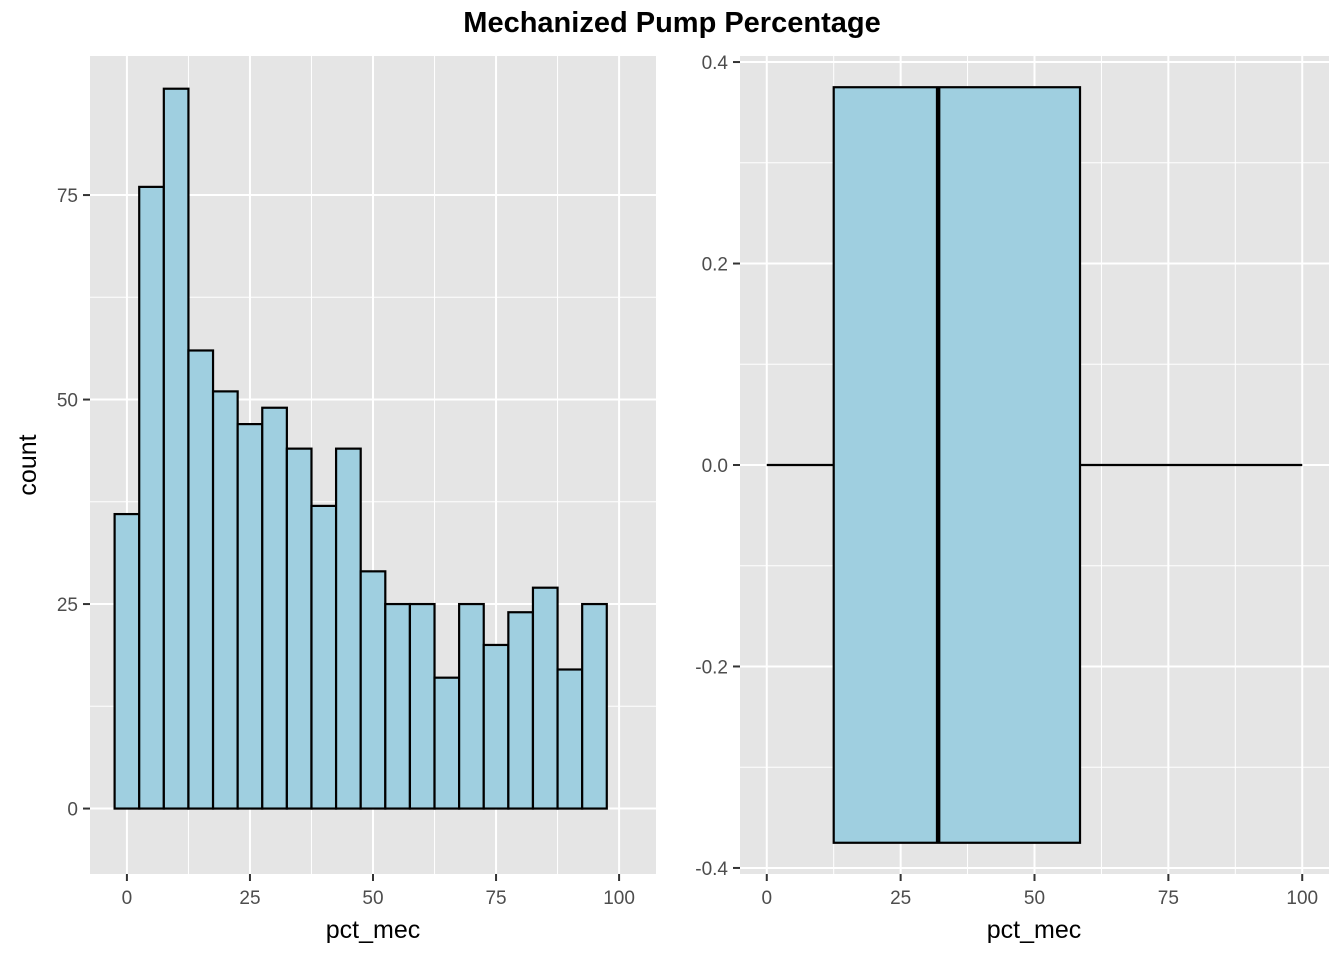  Describe the element at coordinates (1034, 898) in the screenshot. I see `boxplot-x-tick-label: 50` at that location.